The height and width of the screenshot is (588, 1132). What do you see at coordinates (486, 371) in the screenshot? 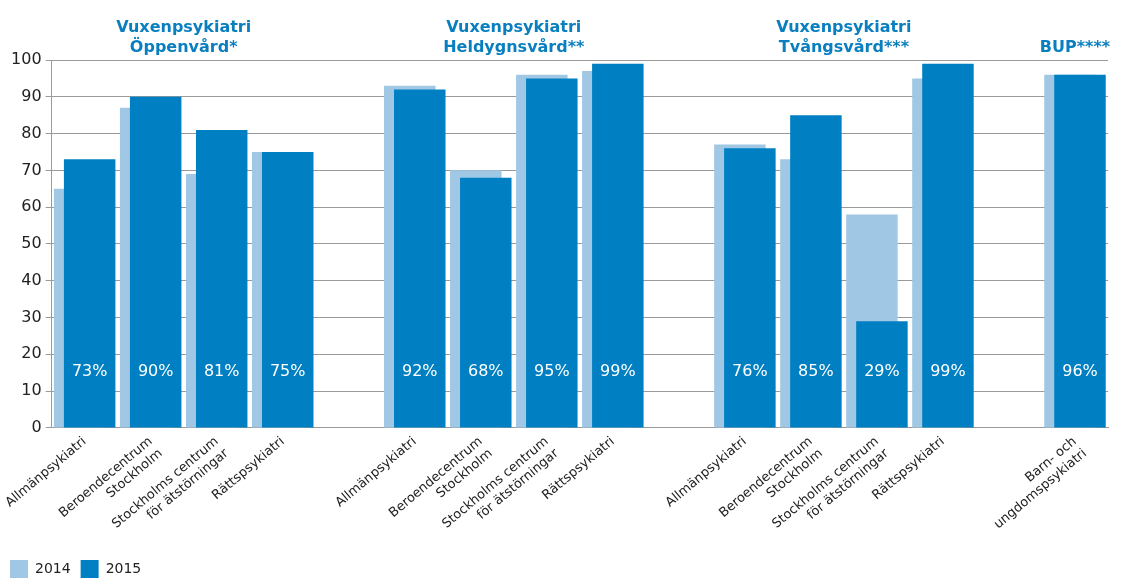
I see `data-label: 68%` at bounding box center [486, 371].